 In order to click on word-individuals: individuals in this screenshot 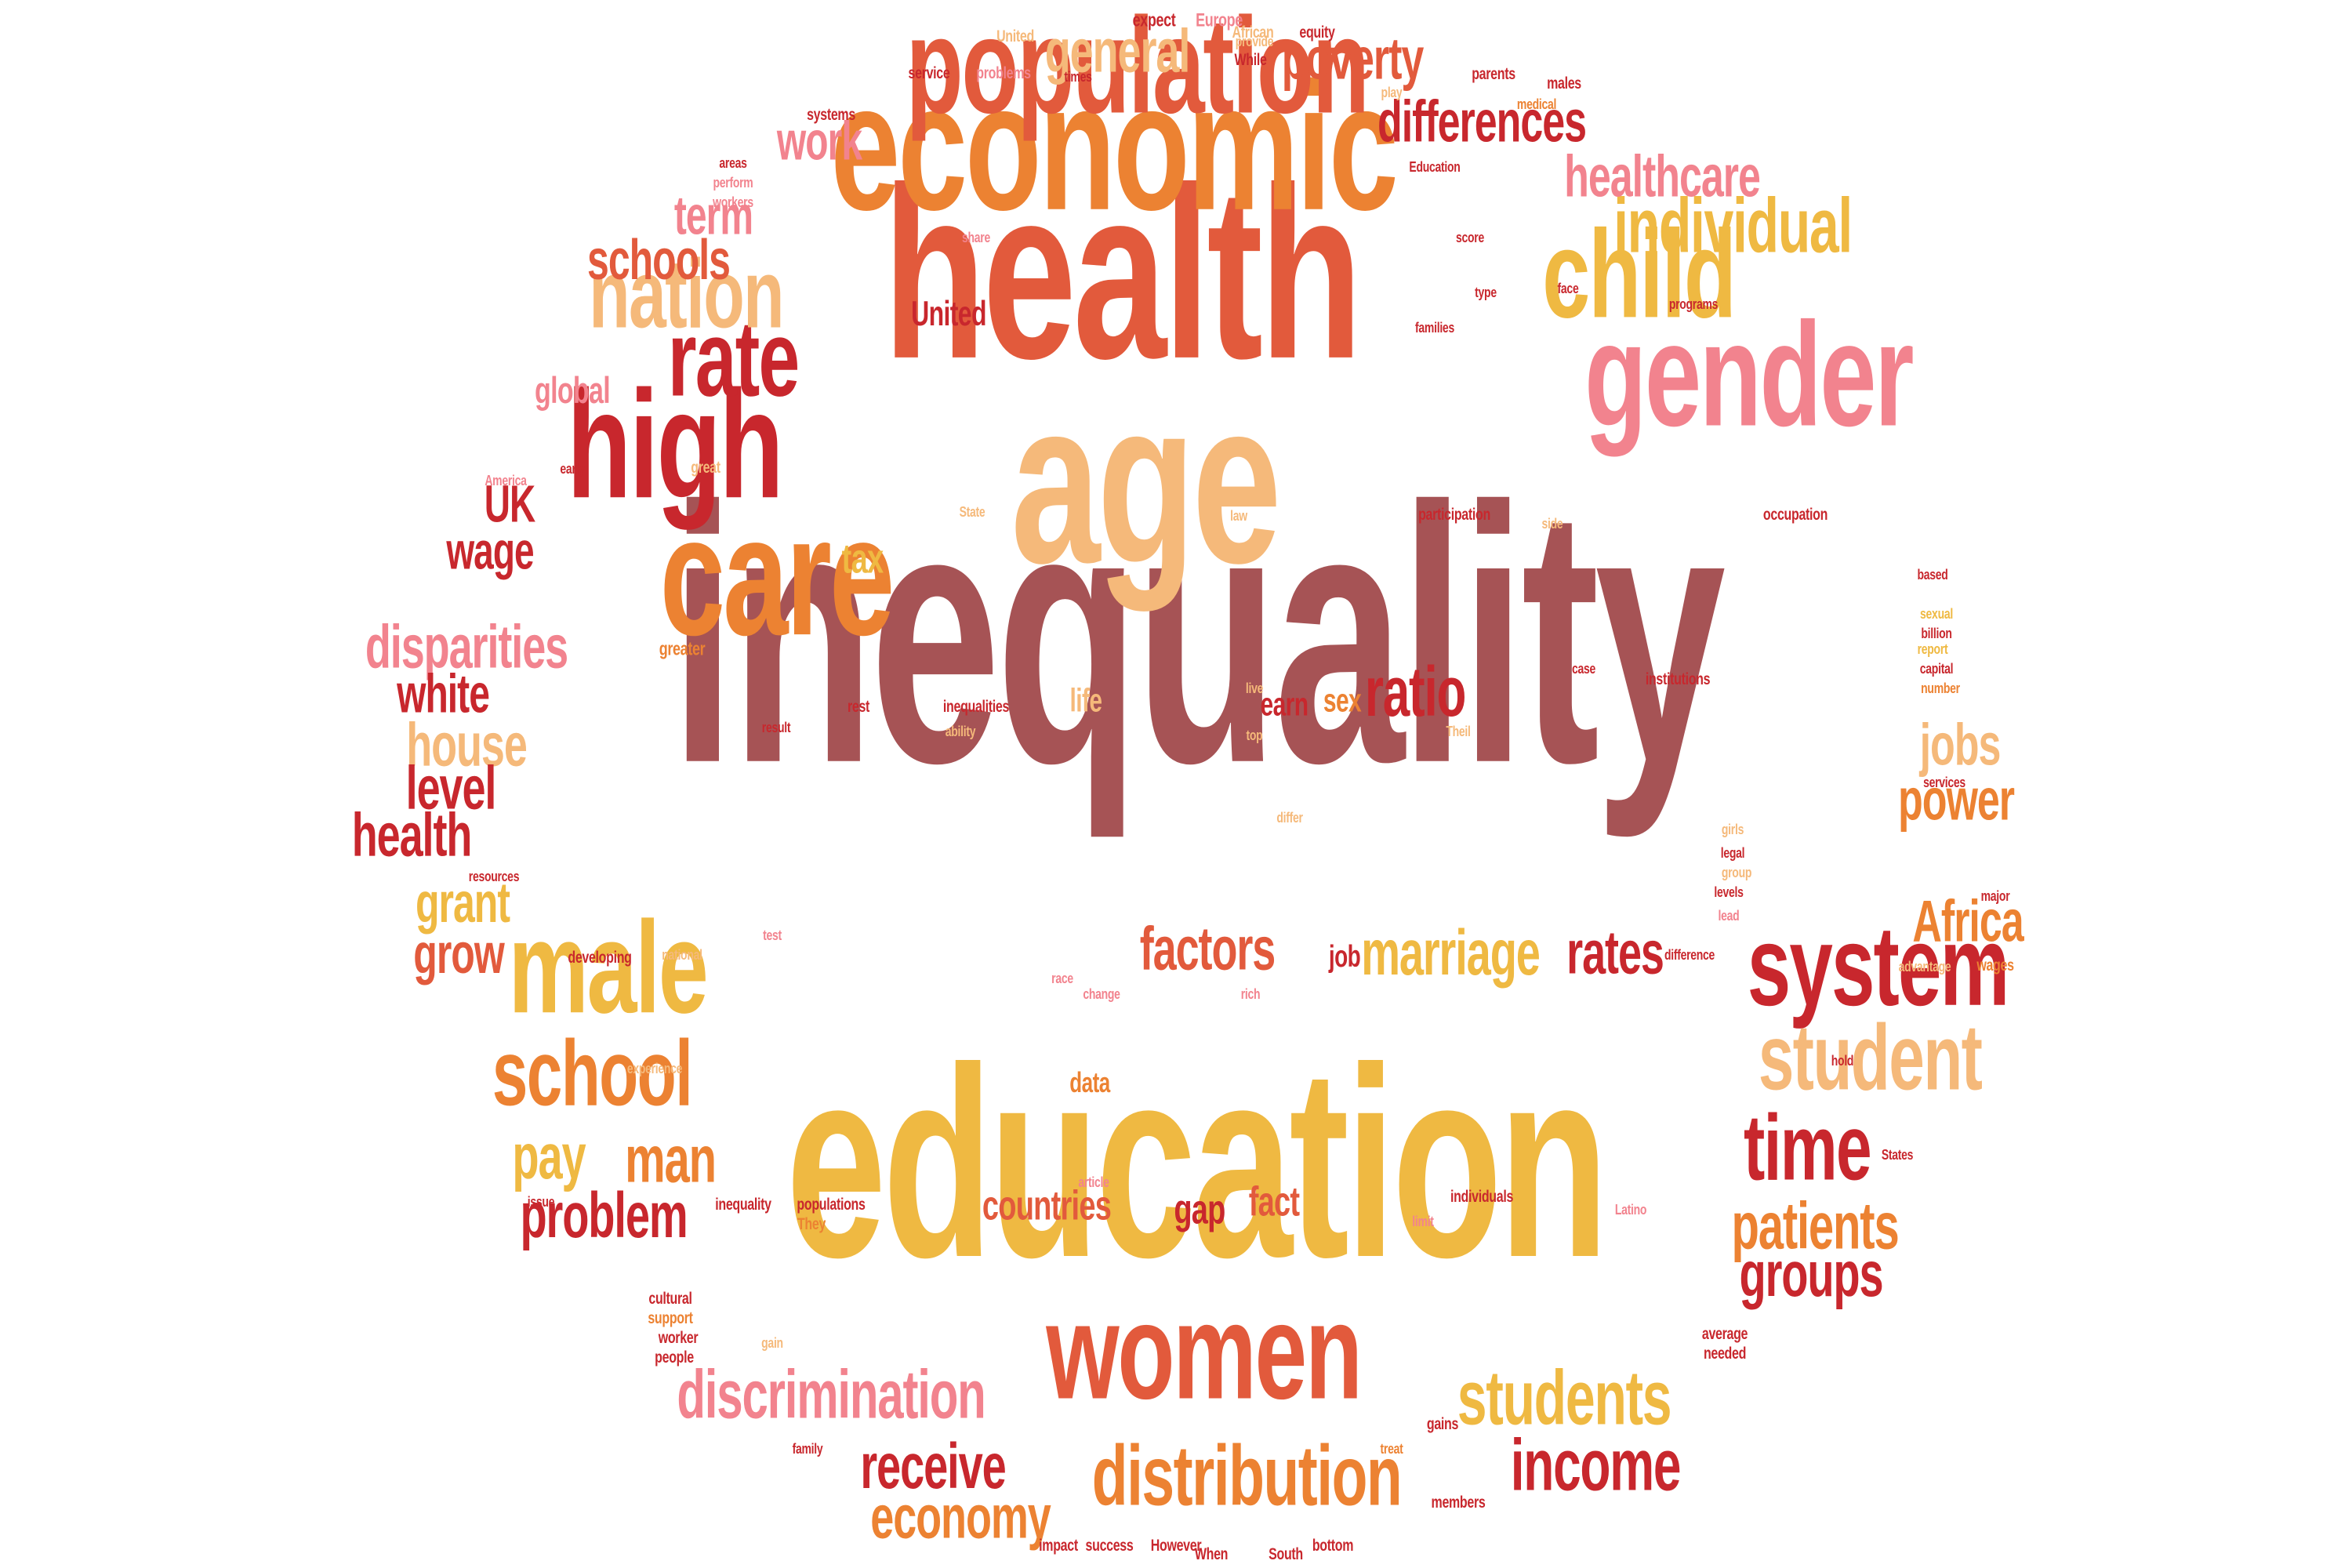, I will do `click(1482, 1197)`.